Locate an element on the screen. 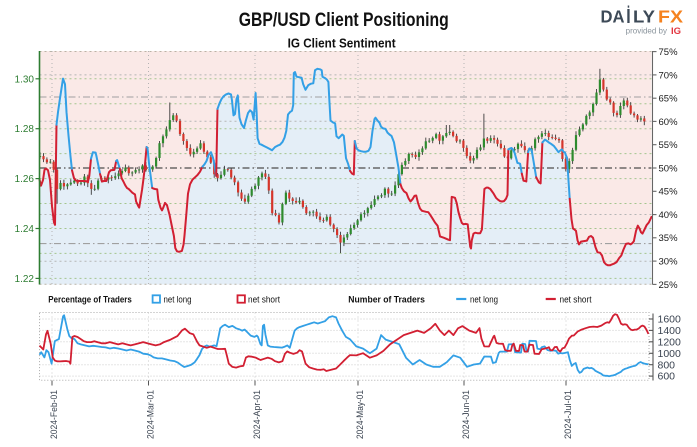  svg-text: Number of Traders is located at coordinates (386, 299).